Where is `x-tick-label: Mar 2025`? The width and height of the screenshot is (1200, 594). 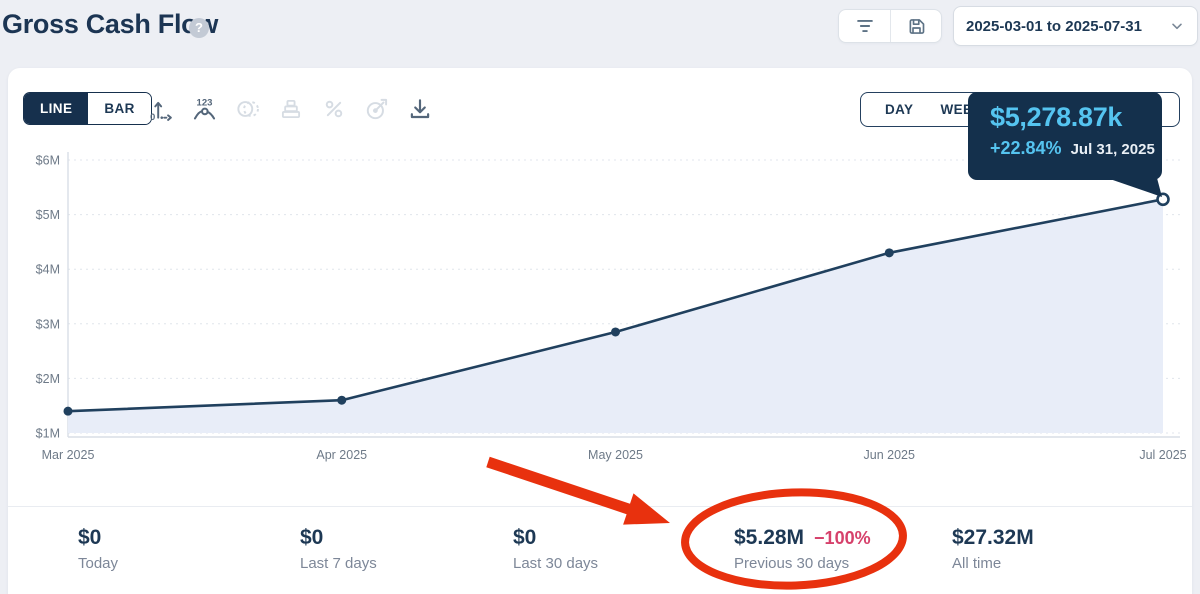
x-tick-label: Mar 2025 is located at coordinates (68, 455).